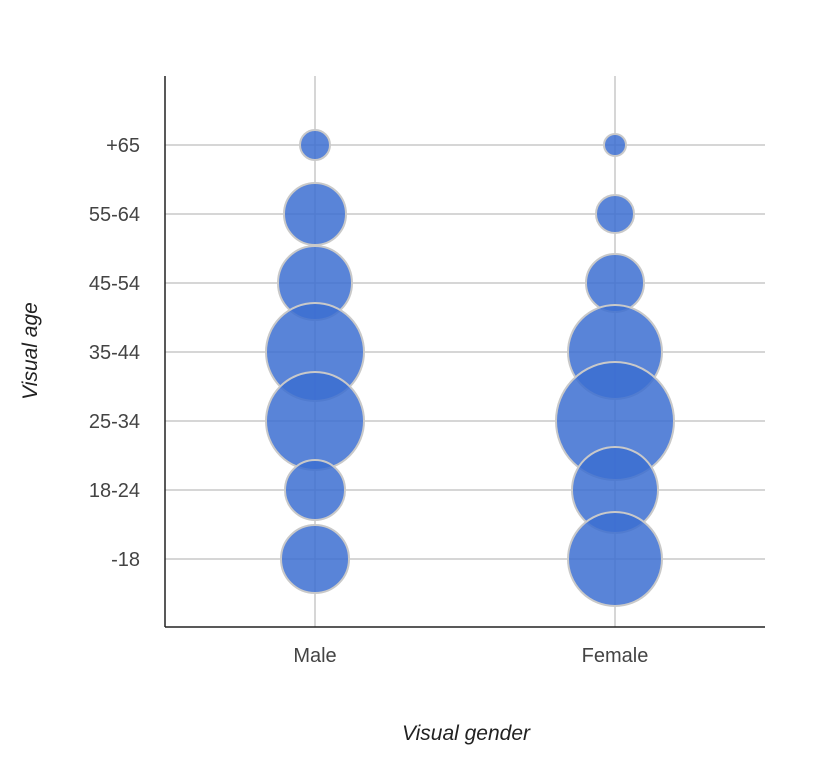 Image resolution: width=815 pixels, height=783 pixels. Describe the element at coordinates (615, 559) in the screenshot. I see `bubble-female--18` at that location.